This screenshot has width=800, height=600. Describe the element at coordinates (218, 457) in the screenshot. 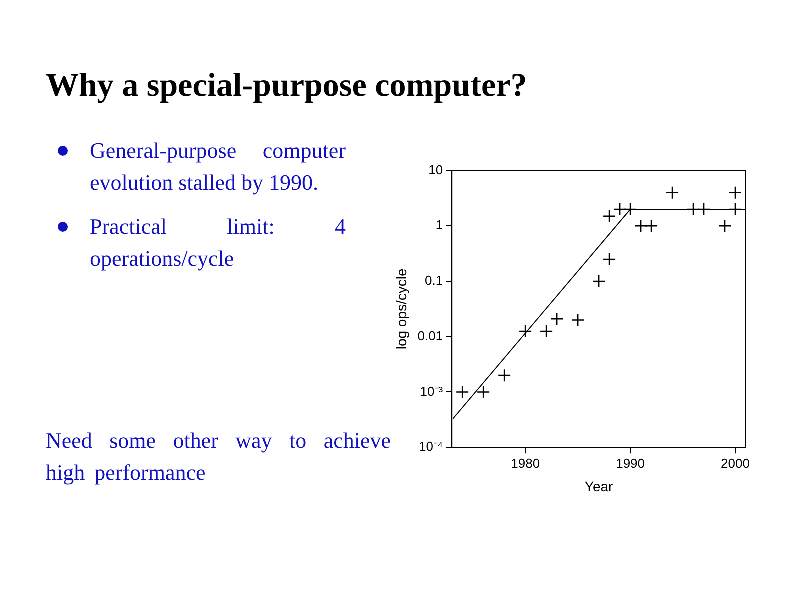

I see `text: Need some other way to achieve high performance` at that location.